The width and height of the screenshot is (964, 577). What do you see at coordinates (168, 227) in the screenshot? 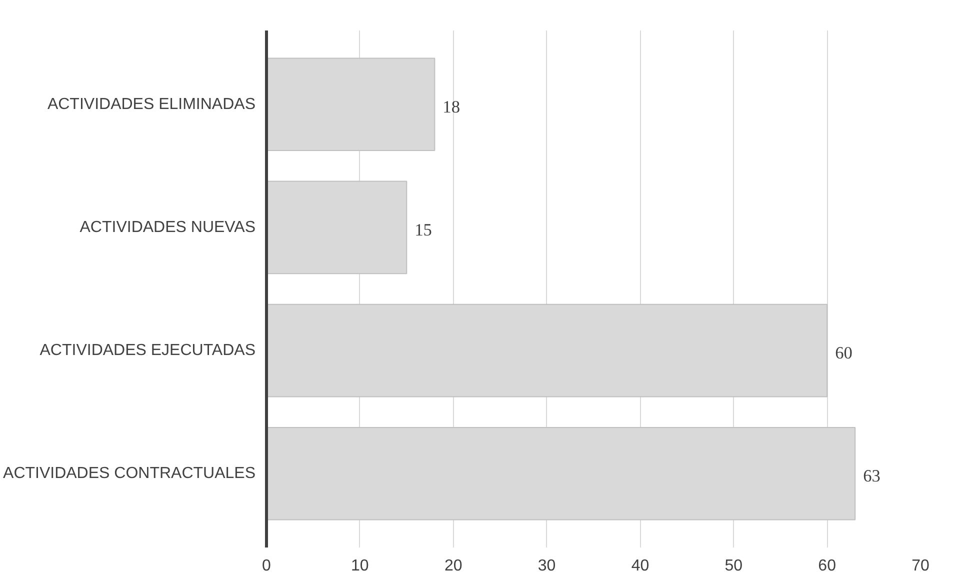
I see `y-tick-label: ACTIVIDADES NUEVAS` at bounding box center [168, 227].